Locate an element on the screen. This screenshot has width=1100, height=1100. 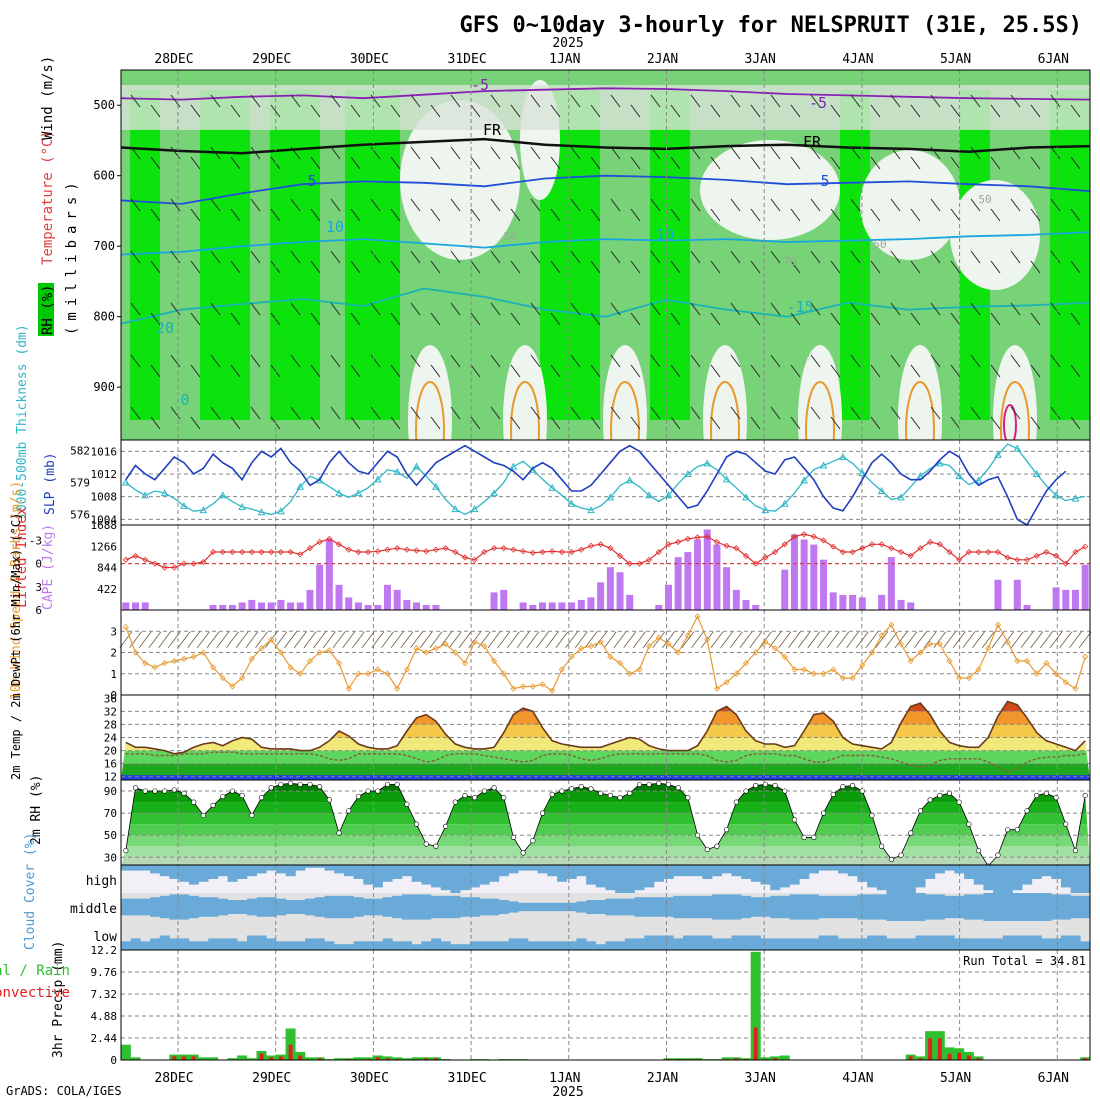
rh-dry-region is located at coordinates (910, 205).